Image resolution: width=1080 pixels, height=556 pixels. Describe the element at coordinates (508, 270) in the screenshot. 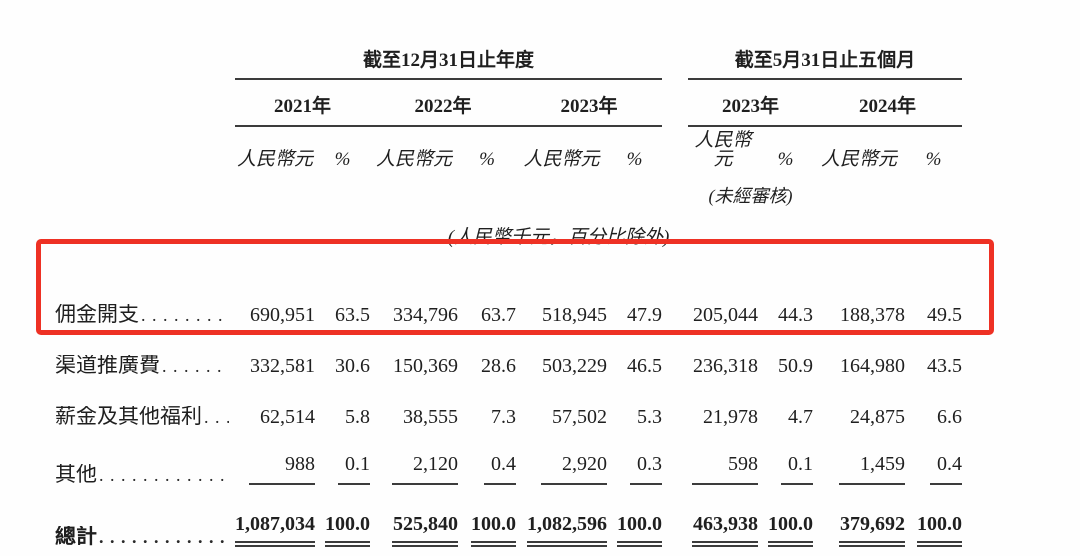

I see `header-body-spacer` at that location.